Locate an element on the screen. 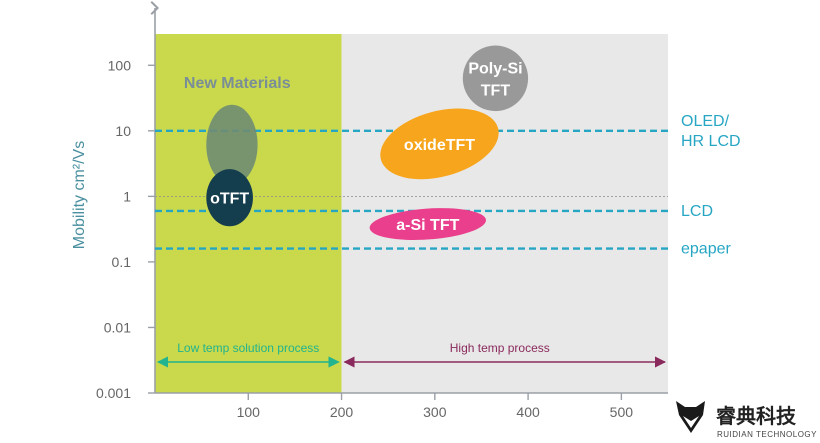  threshold-label-2: epaper is located at coordinates (706, 249).